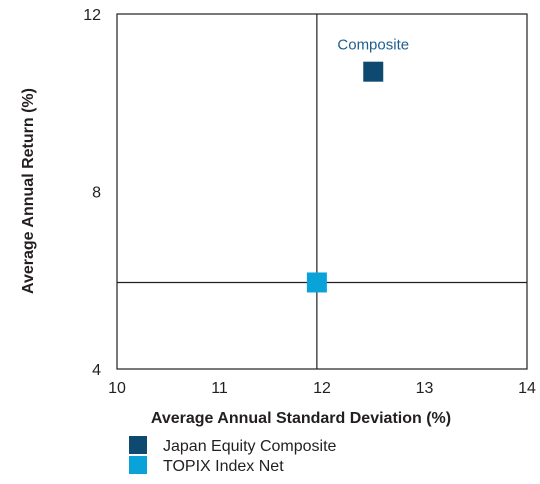  I want to click on legend-label: Japan Equity Composite, so click(250, 446).